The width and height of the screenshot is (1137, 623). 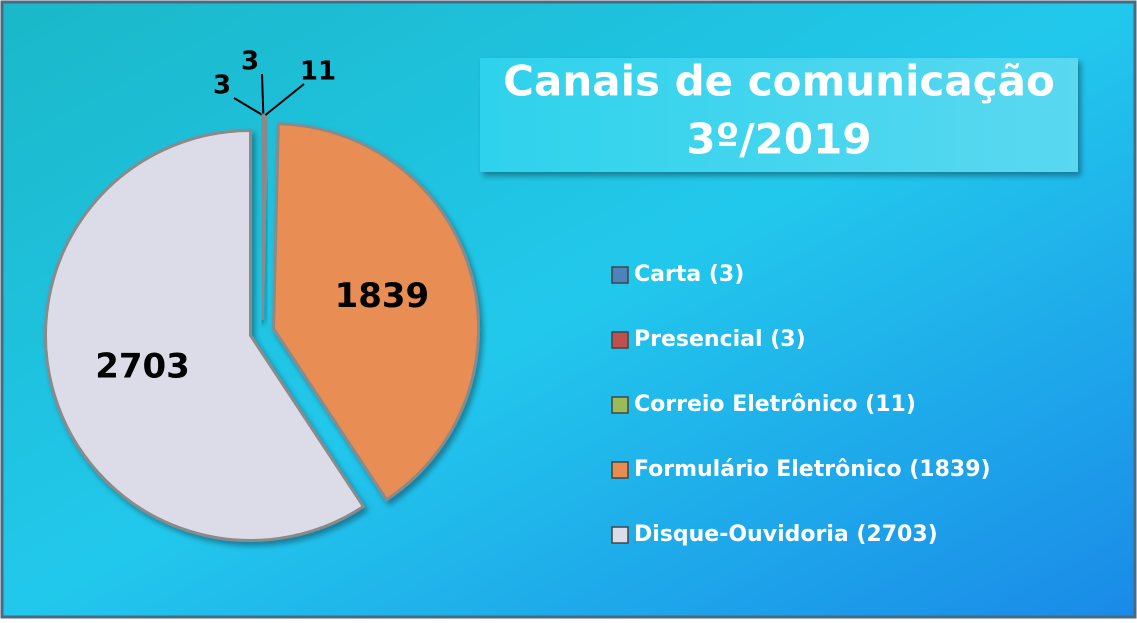 What do you see at coordinates (689, 274) in the screenshot?
I see `legend-label: Carta (3)` at bounding box center [689, 274].